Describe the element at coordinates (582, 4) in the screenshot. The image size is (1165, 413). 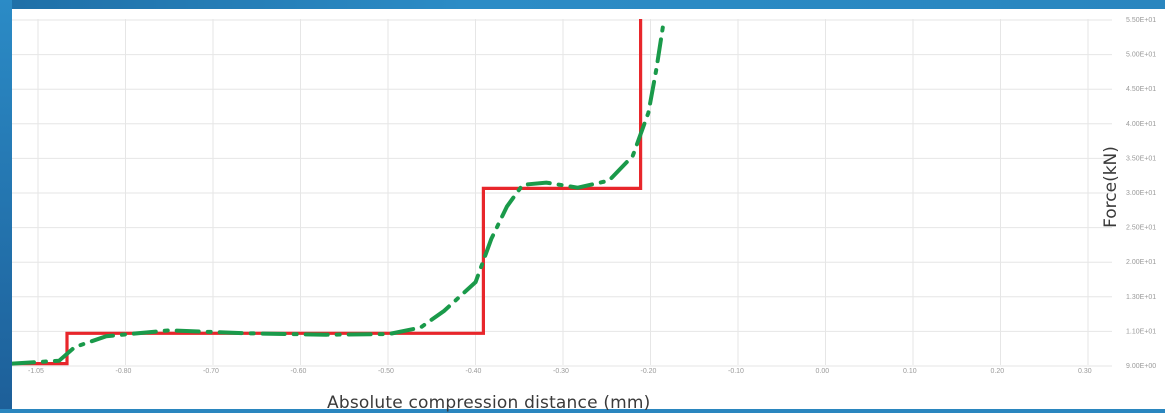
I see `frame-top-border` at that location.